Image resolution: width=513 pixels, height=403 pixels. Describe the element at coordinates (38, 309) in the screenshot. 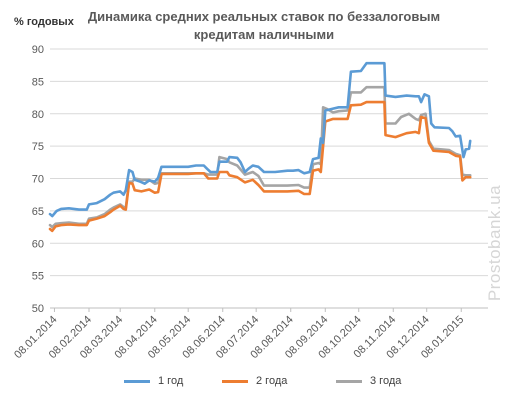

I see `y-tick-label-50: 50` at that location.